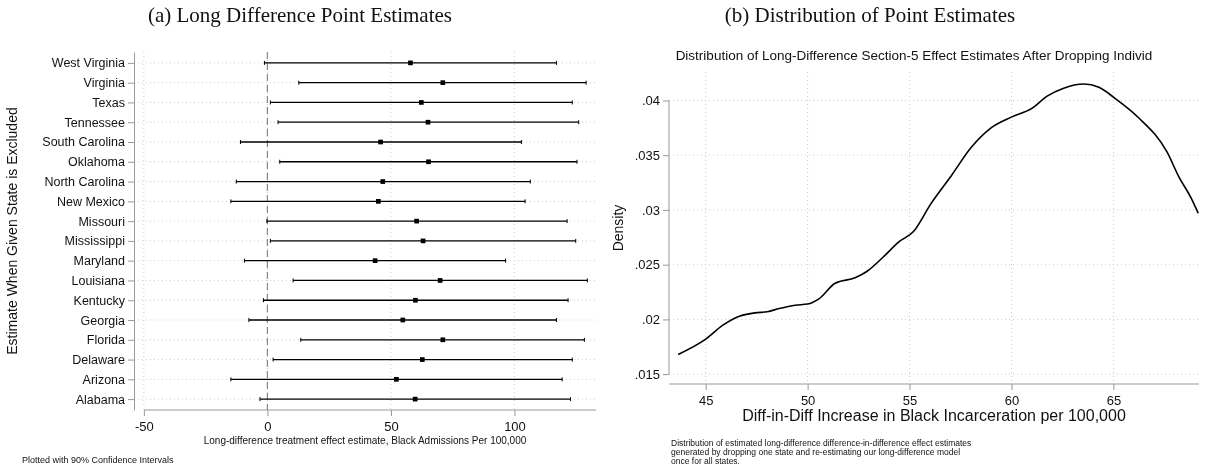 The width and height of the screenshot is (1206, 470). I want to click on y-tick-label: .02, so click(650, 320).